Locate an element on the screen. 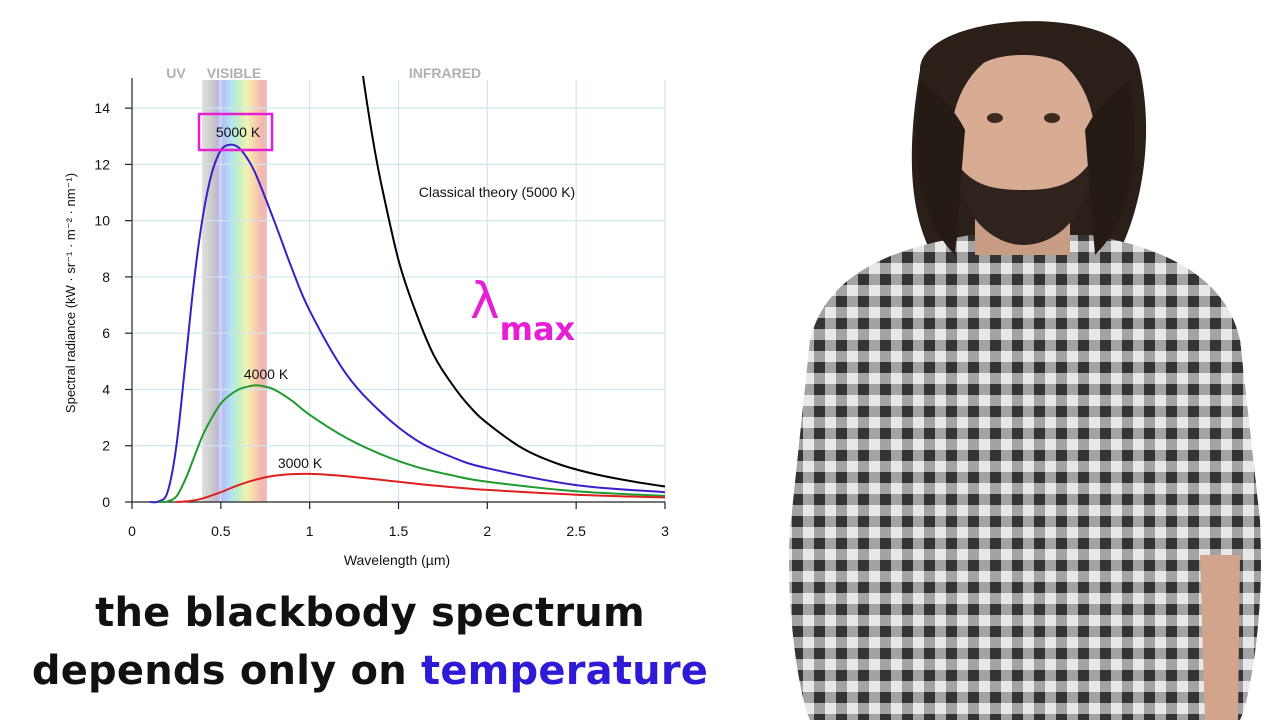 The width and height of the screenshot is (1280, 720). y-tick-labels: 0 2 4 6 8 10 12 14 is located at coordinates (102, 305).